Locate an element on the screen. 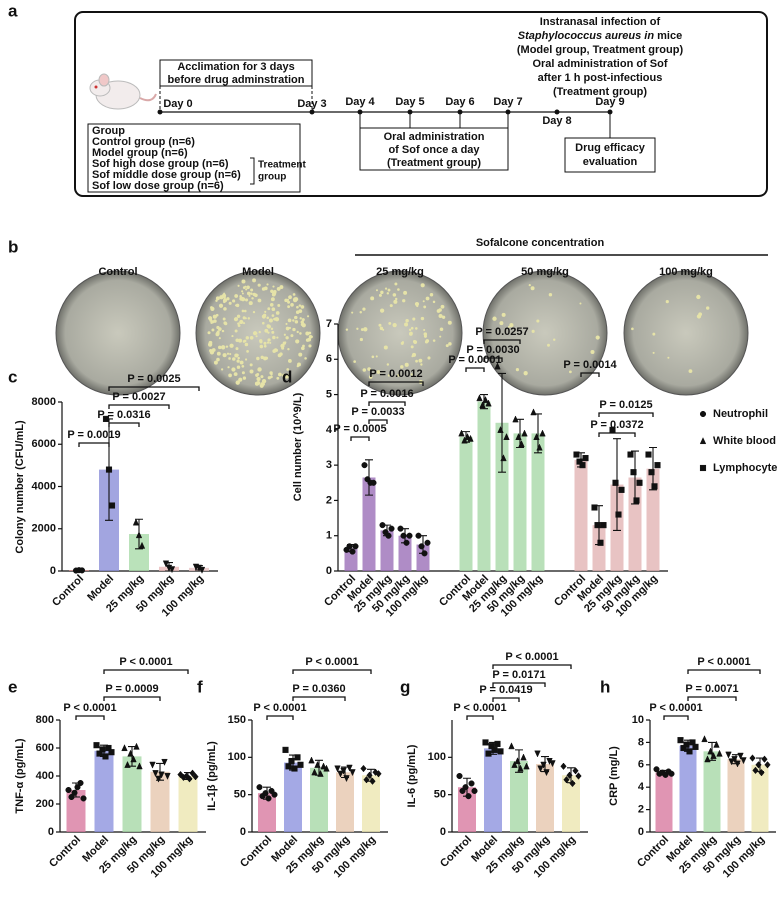 The image size is (778, 909). evaluation-box is located at coordinates (610, 155).